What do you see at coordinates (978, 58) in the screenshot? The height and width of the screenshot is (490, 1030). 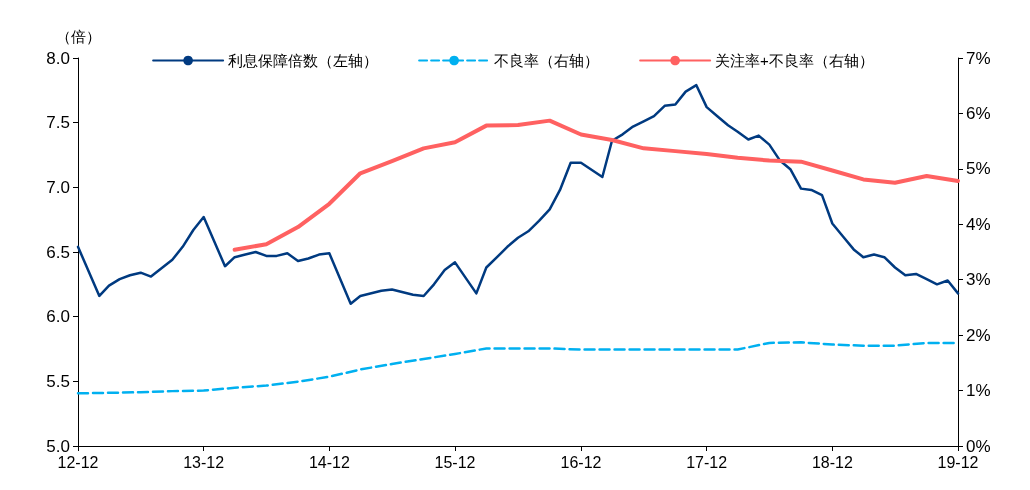 I see `y2-tick-label: 7%` at bounding box center [978, 58].